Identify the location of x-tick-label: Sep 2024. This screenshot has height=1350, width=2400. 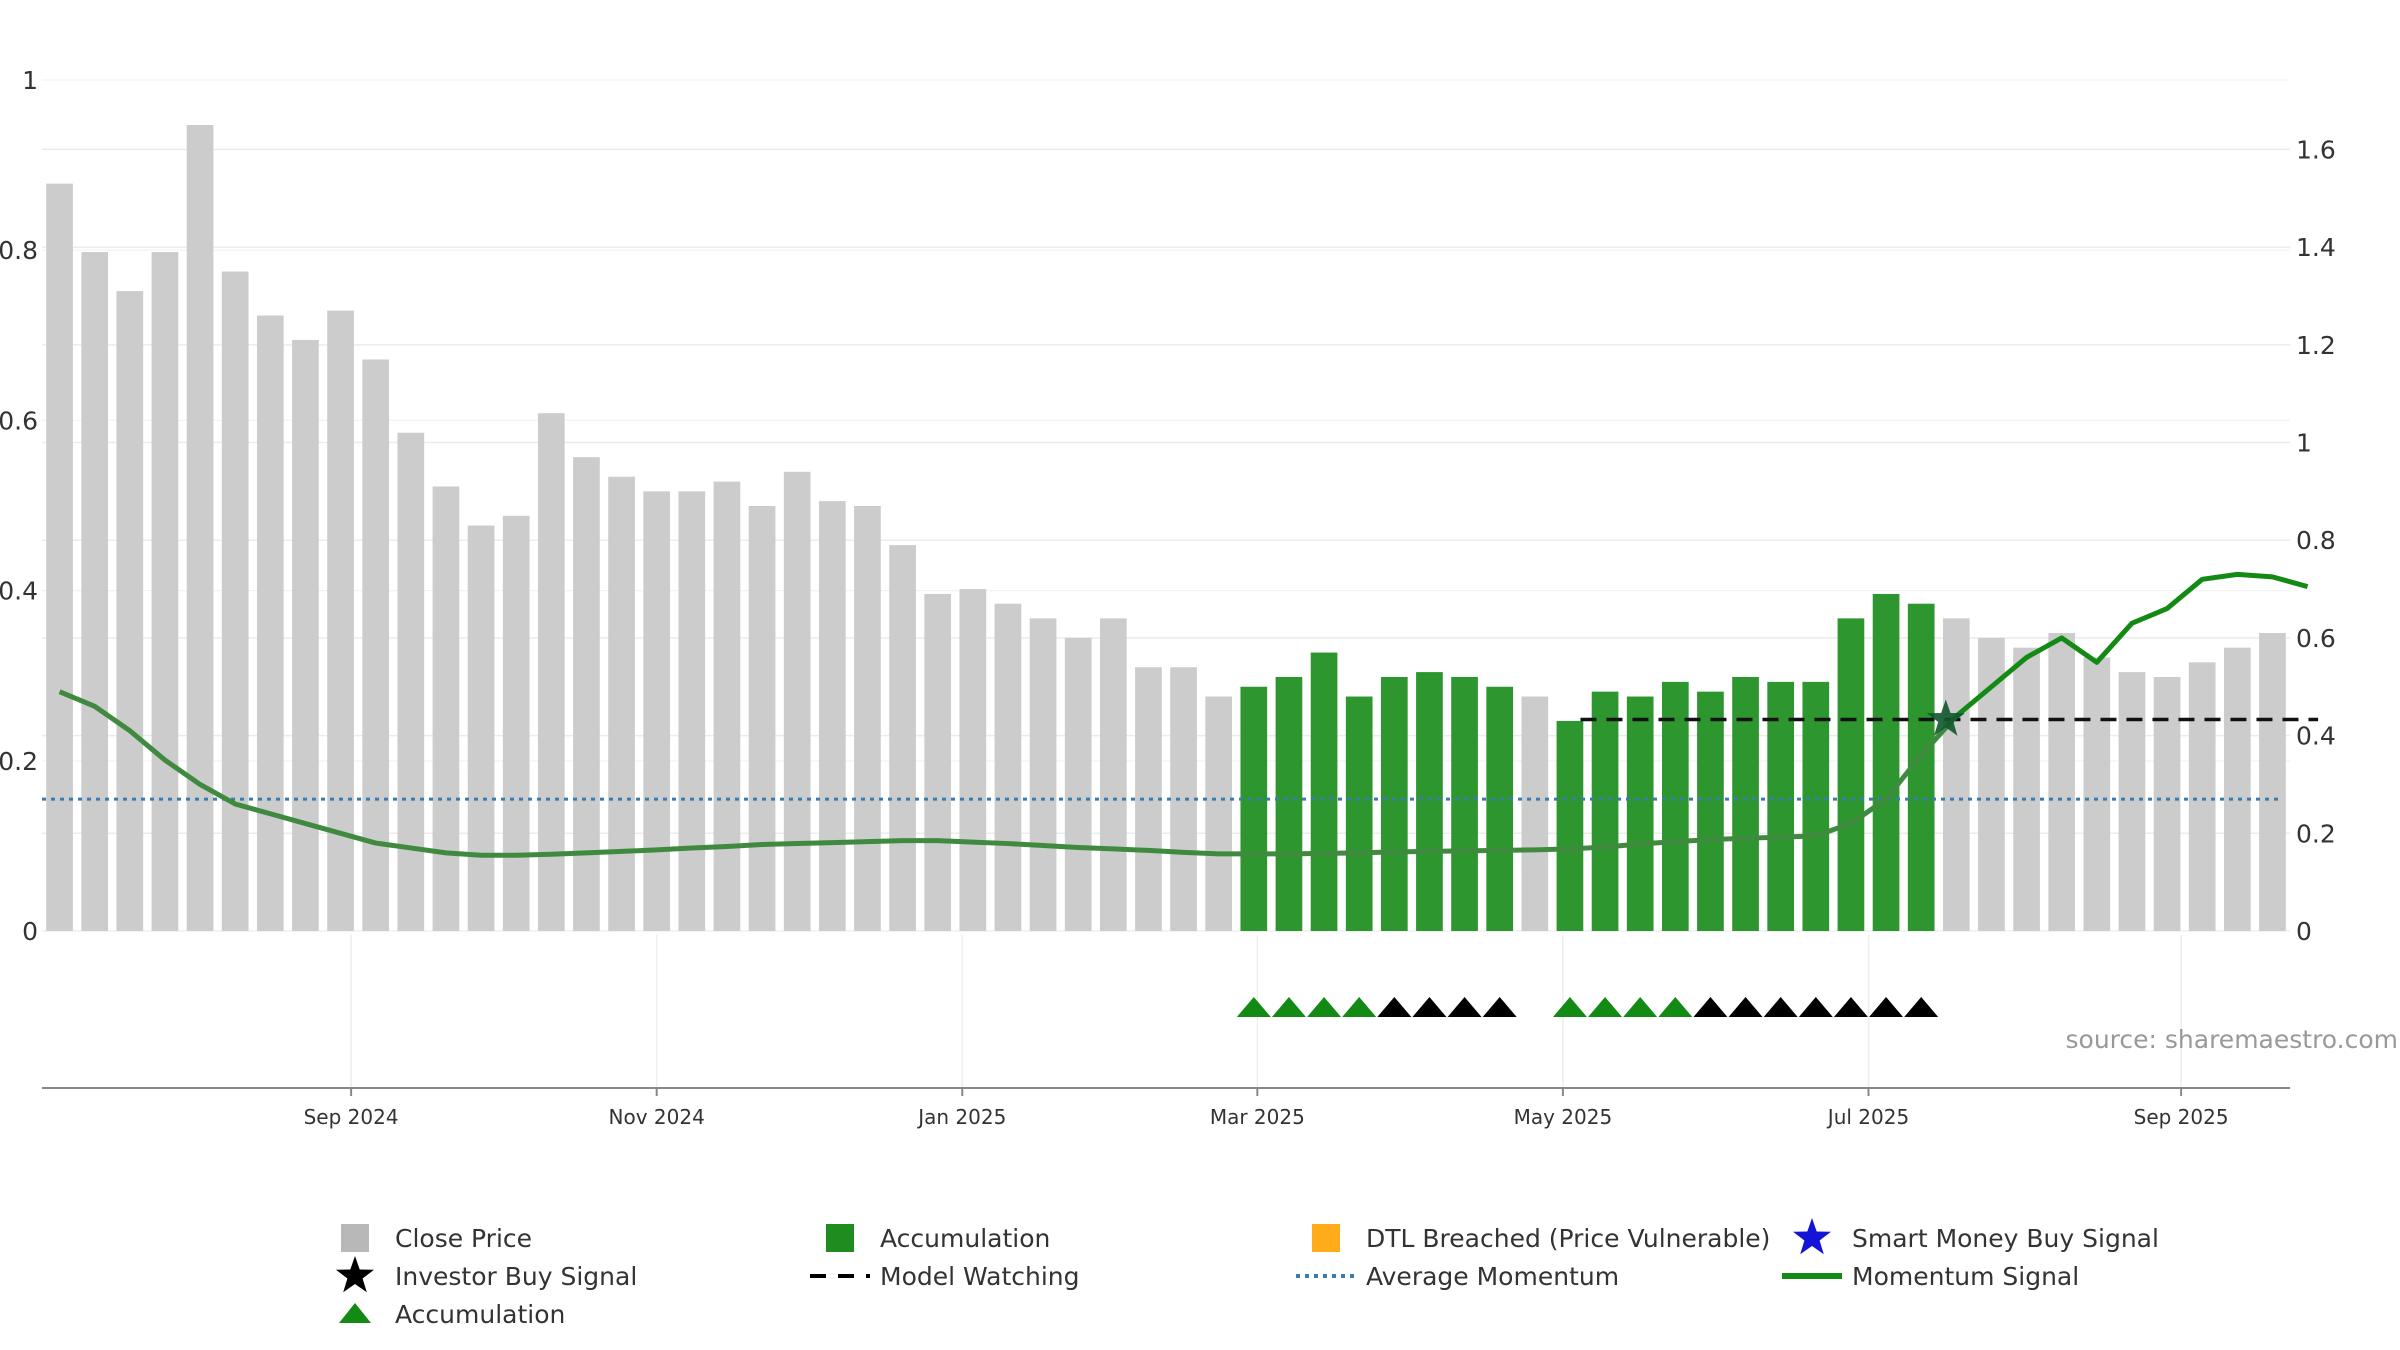
(351, 1117).